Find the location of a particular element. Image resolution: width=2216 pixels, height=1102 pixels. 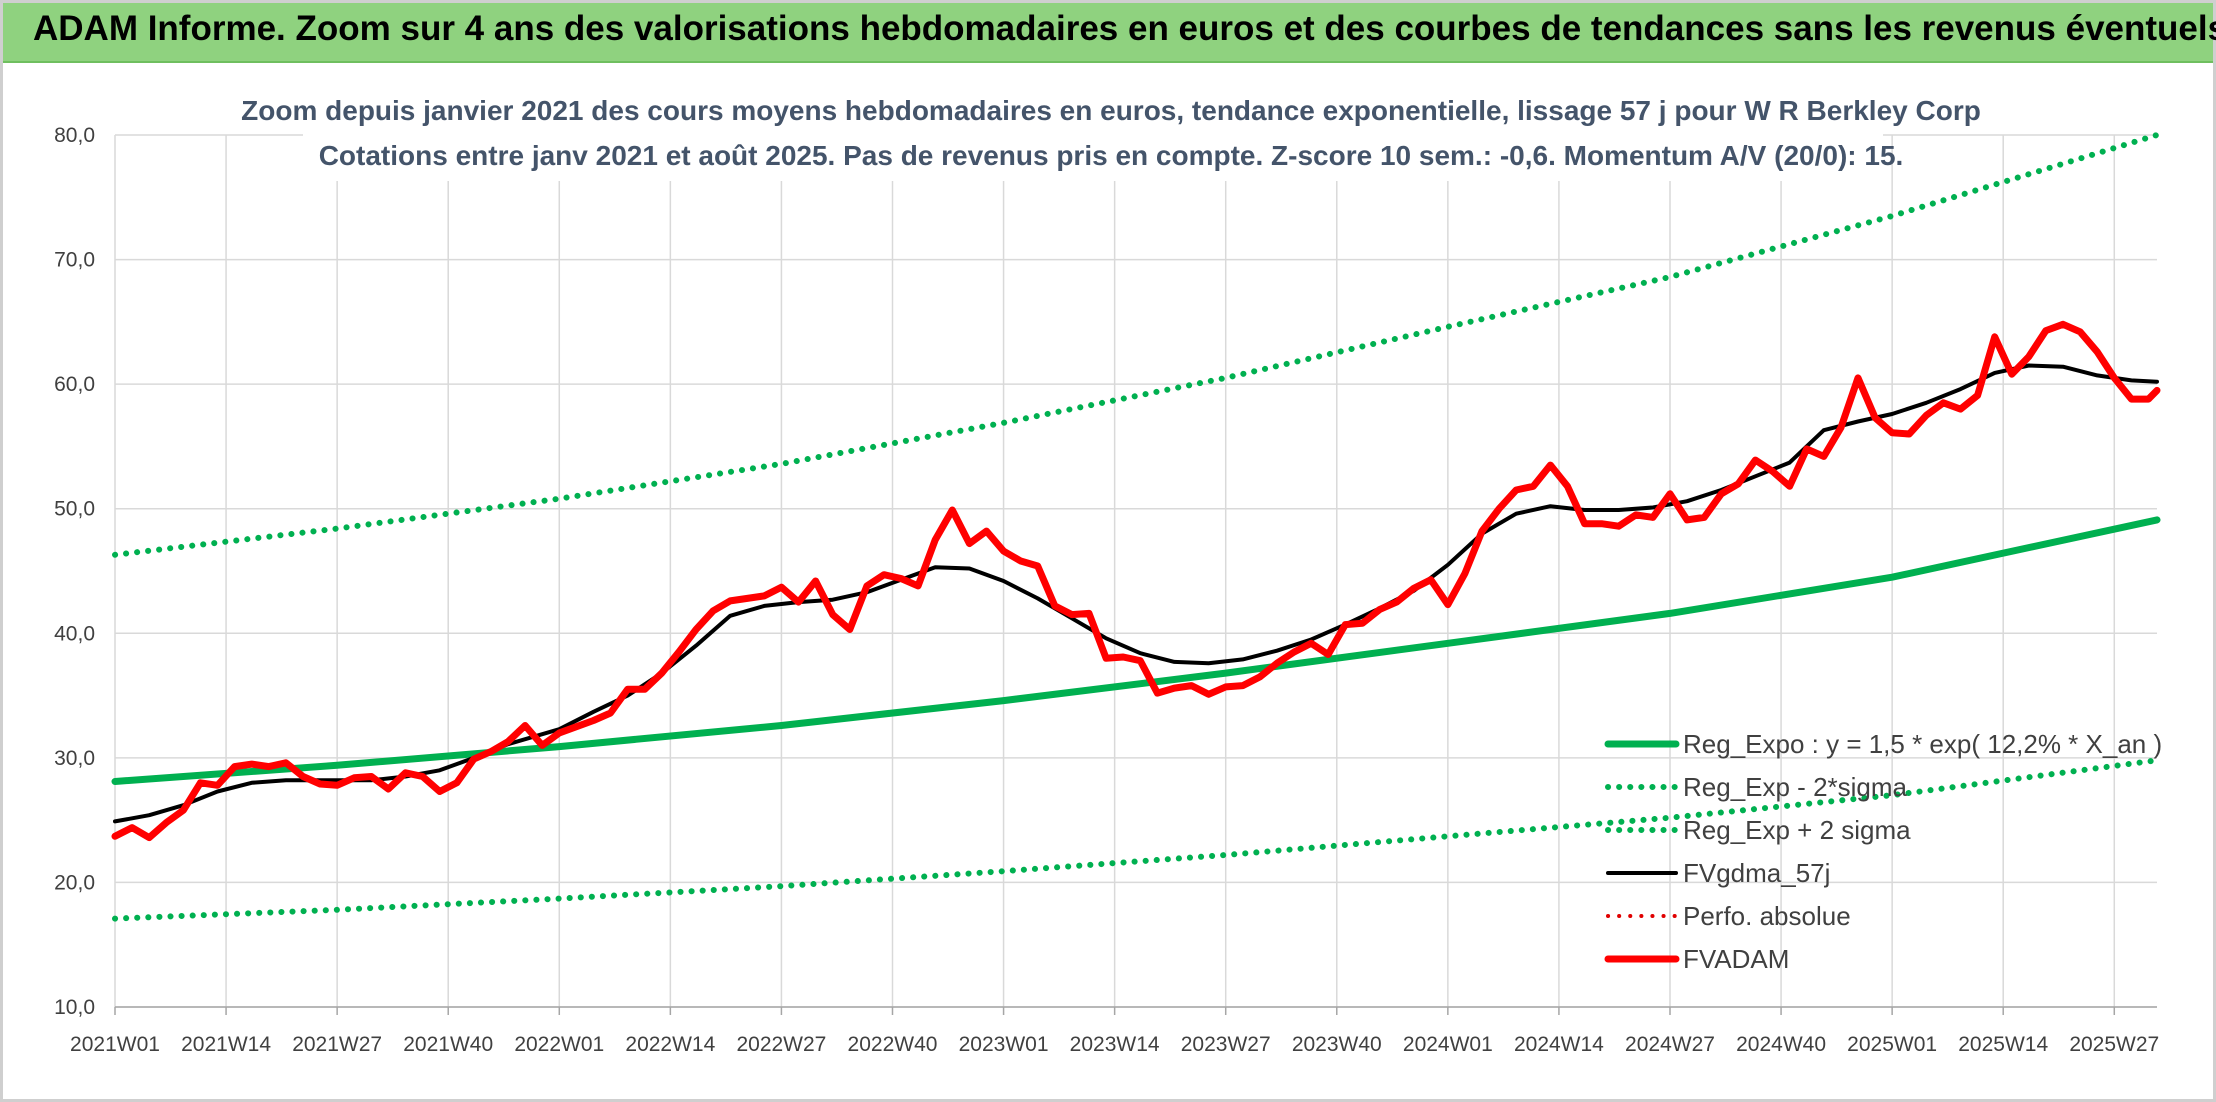

x-tick-label: 2024W27 is located at coordinates (1670, 1044).